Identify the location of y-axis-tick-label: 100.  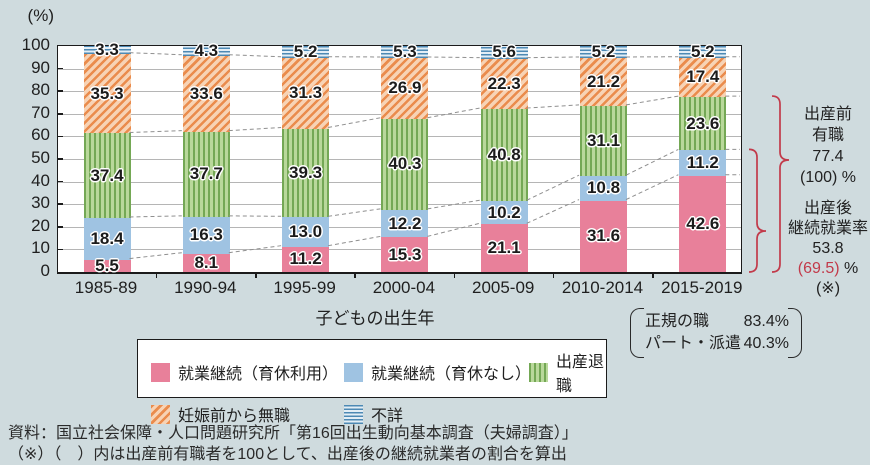
(35, 44).